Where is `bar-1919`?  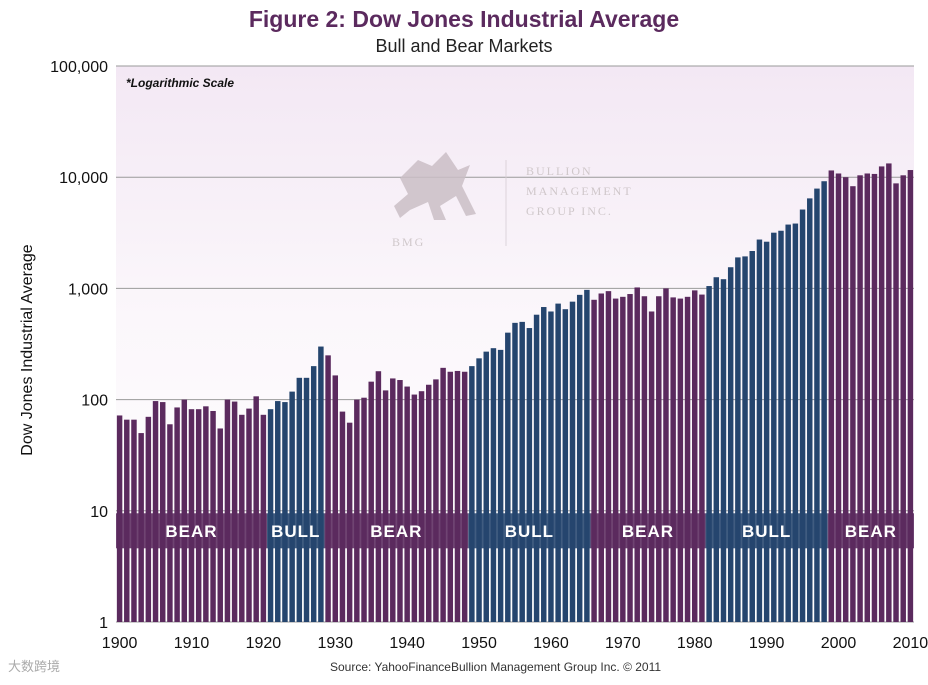
bar-1919 is located at coordinates (256, 509).